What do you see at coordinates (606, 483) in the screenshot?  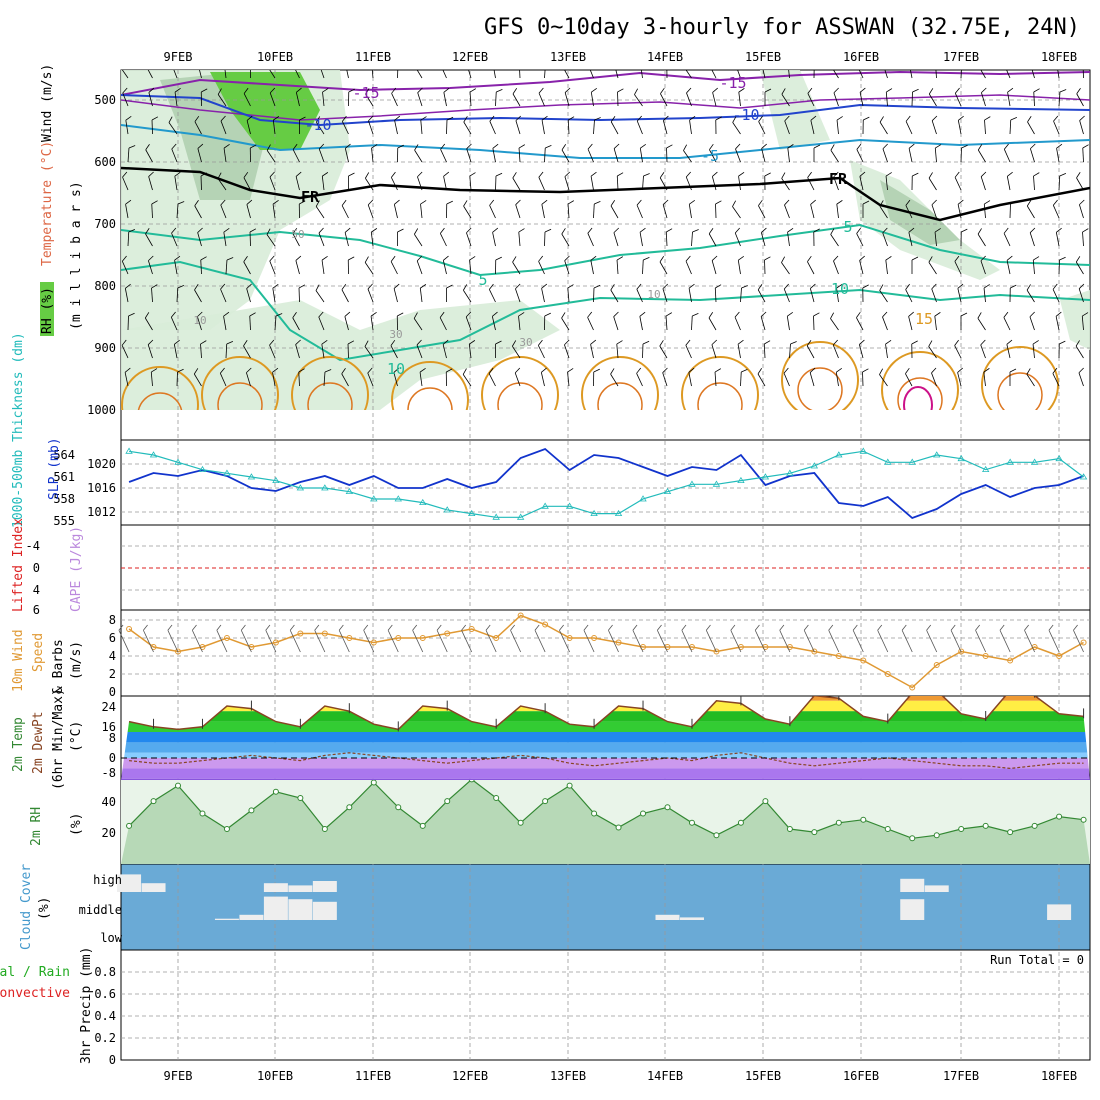 I see `slp-thickness-lines` at bounding box center [606, 483].